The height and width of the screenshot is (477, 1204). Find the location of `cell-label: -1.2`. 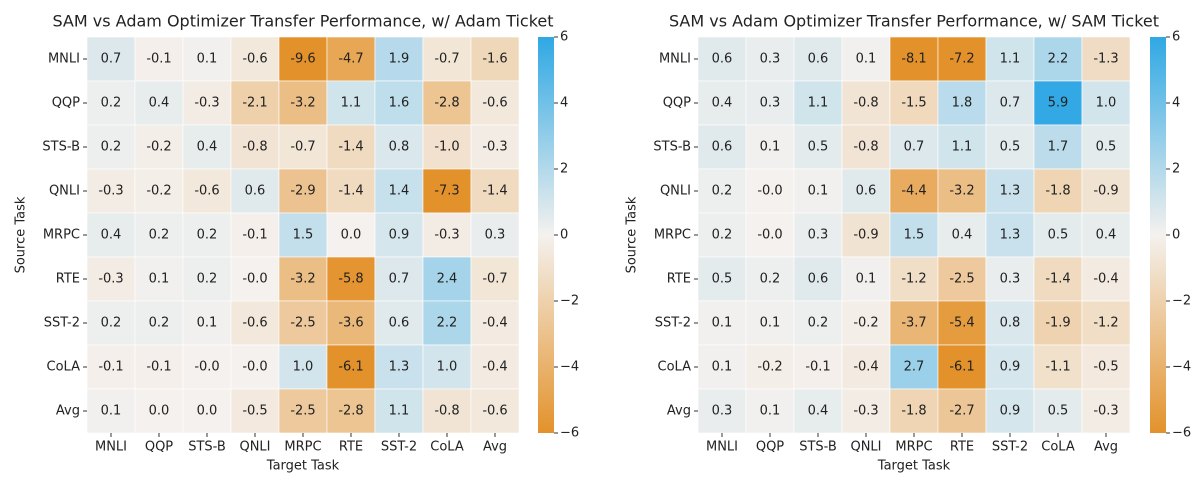

cell-label: -1.2 is located at coordinates (1105, 323).